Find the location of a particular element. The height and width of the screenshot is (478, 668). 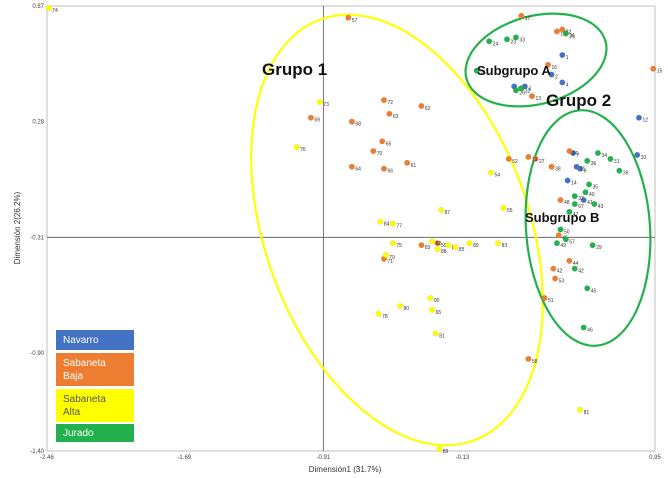

point-label: 72 is located at coordinates (390, 103).